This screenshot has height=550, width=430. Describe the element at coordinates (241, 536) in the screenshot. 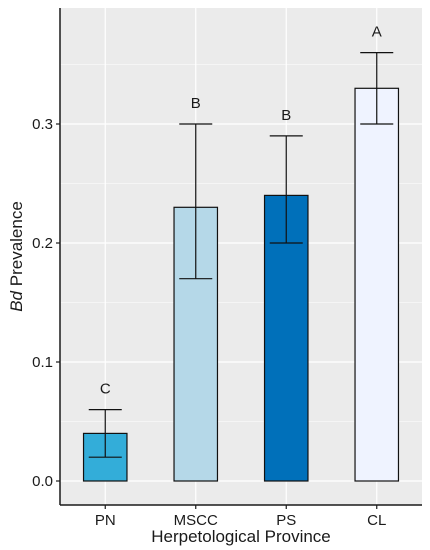

I see `x-axis-title: Herpetological Province` at that location.